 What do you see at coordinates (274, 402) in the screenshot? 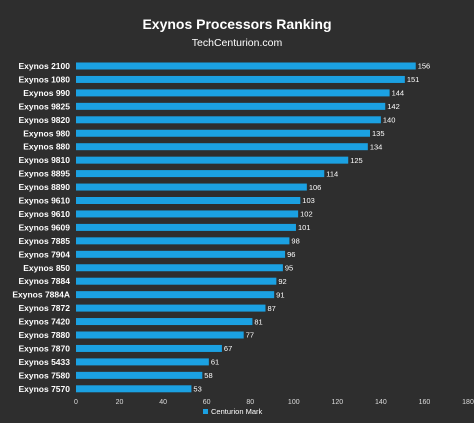
I see `x-axis: 0 20 40 60 80 100 120 140 160 180` at bounding box center [274, 402].